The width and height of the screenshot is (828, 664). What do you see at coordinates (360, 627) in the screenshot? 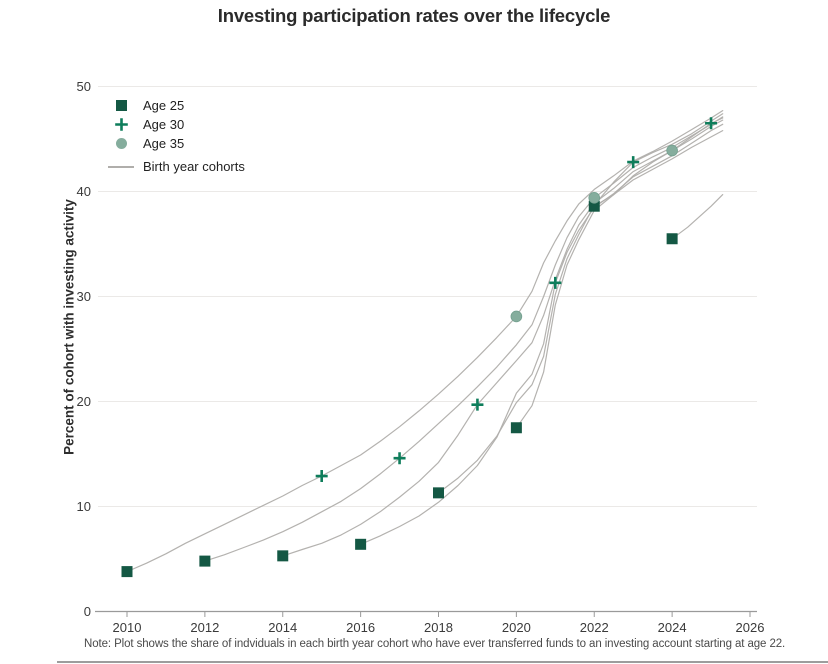
I see `x-tick-label: 2016` at bounding box center [360, 627].